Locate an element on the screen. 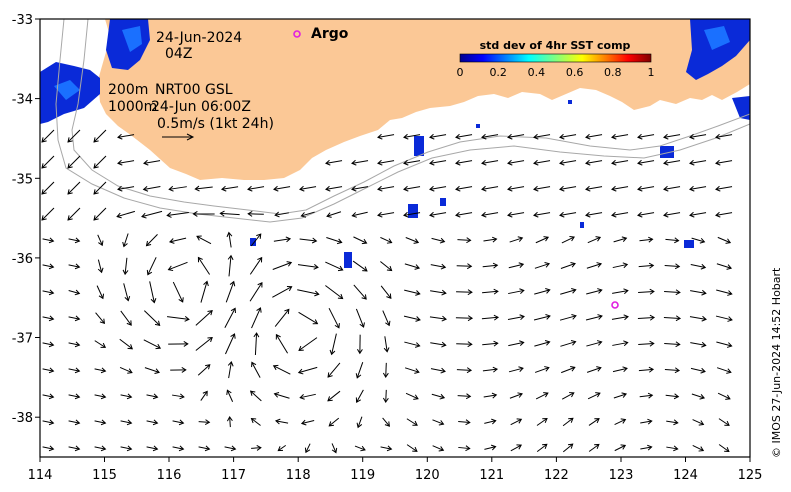  y-tick-label: -35 is located at coordinates (22, 179).